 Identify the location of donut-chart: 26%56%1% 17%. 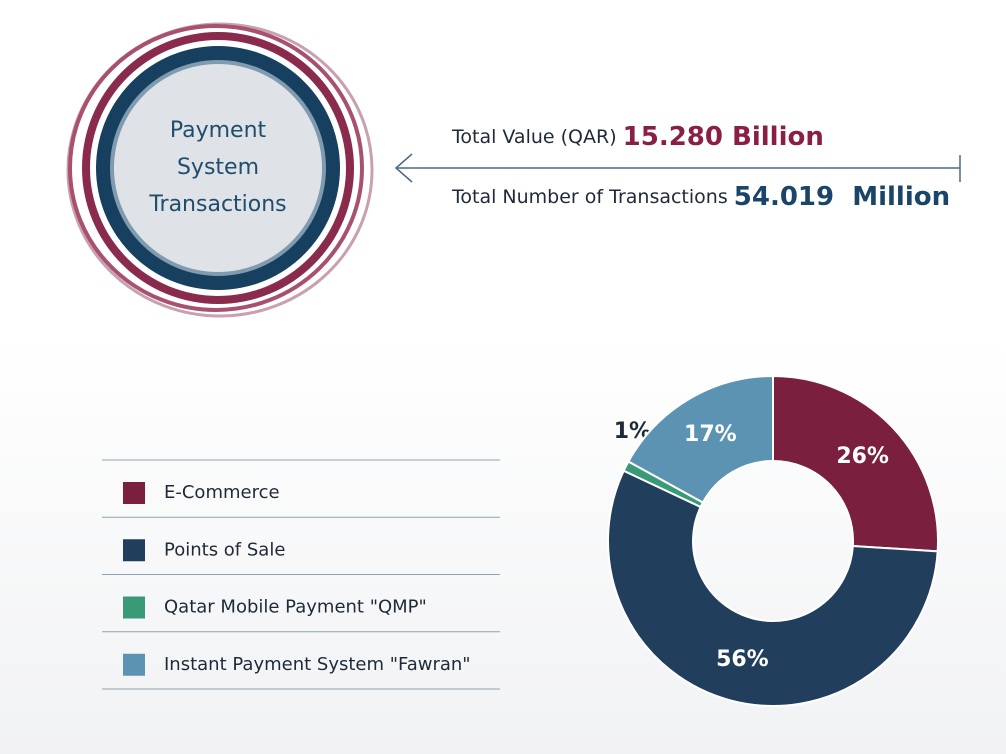
(773, 540).